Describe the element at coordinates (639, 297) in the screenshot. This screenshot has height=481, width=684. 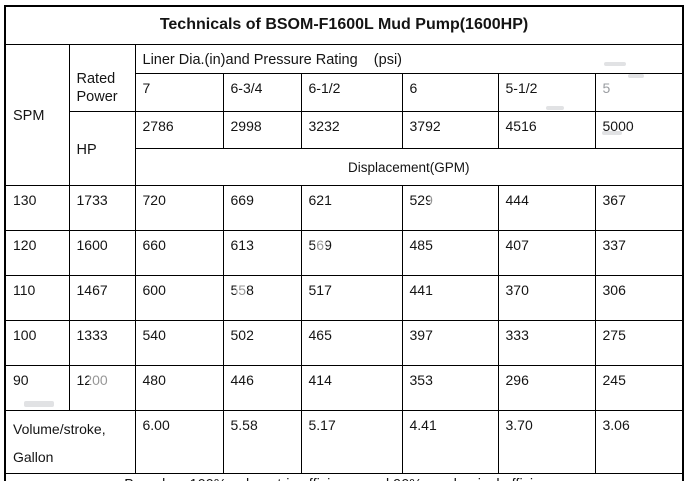
I see `gpm-cell: 306` at that location.